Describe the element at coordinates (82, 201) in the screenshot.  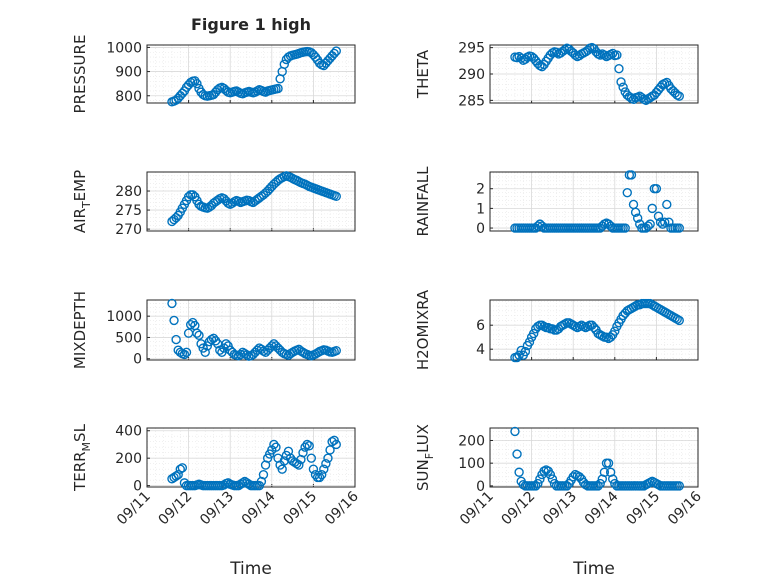
I see `y-axis-label: AIRTEMP` at that location.